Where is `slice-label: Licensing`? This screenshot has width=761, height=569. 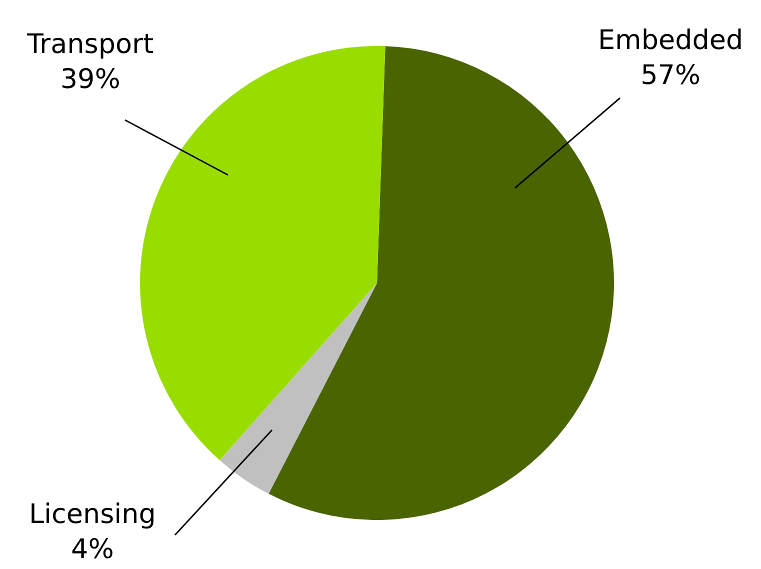 slice-label: Licensing is located at coordinates (92, 514).